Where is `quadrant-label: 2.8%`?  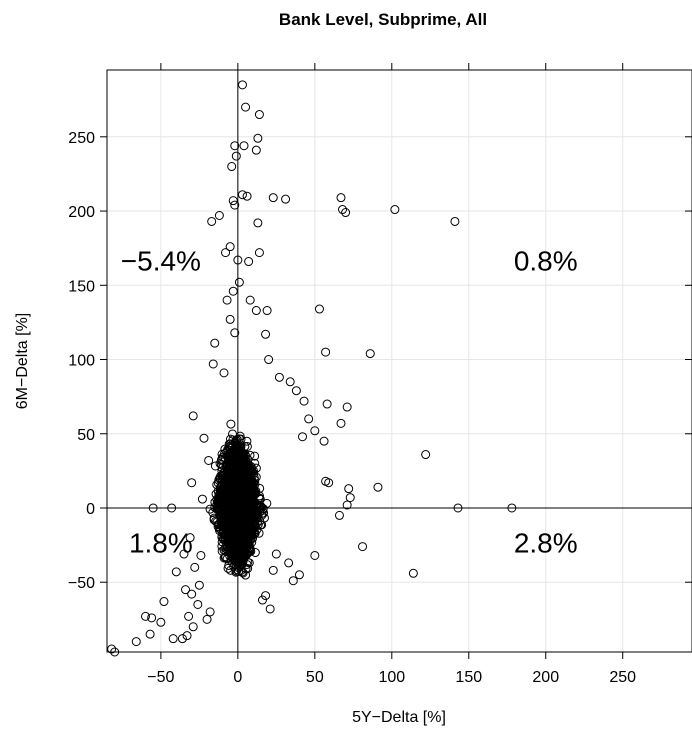
quadrant-label: 2.8% is located at coordinates (546, 543).